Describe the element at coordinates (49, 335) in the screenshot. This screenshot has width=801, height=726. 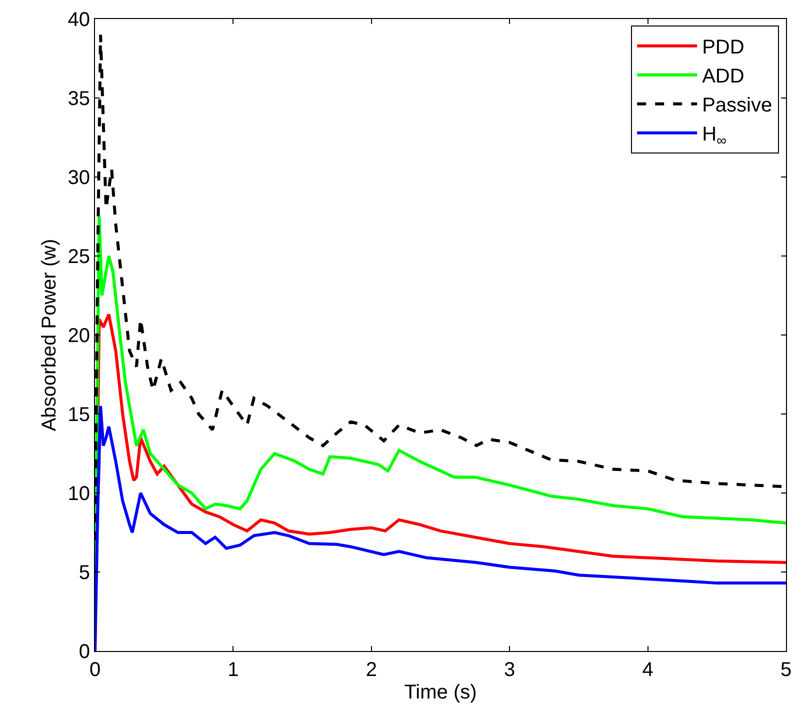
I see `y-axis-title: Absoorbed Power (w)` at that location.